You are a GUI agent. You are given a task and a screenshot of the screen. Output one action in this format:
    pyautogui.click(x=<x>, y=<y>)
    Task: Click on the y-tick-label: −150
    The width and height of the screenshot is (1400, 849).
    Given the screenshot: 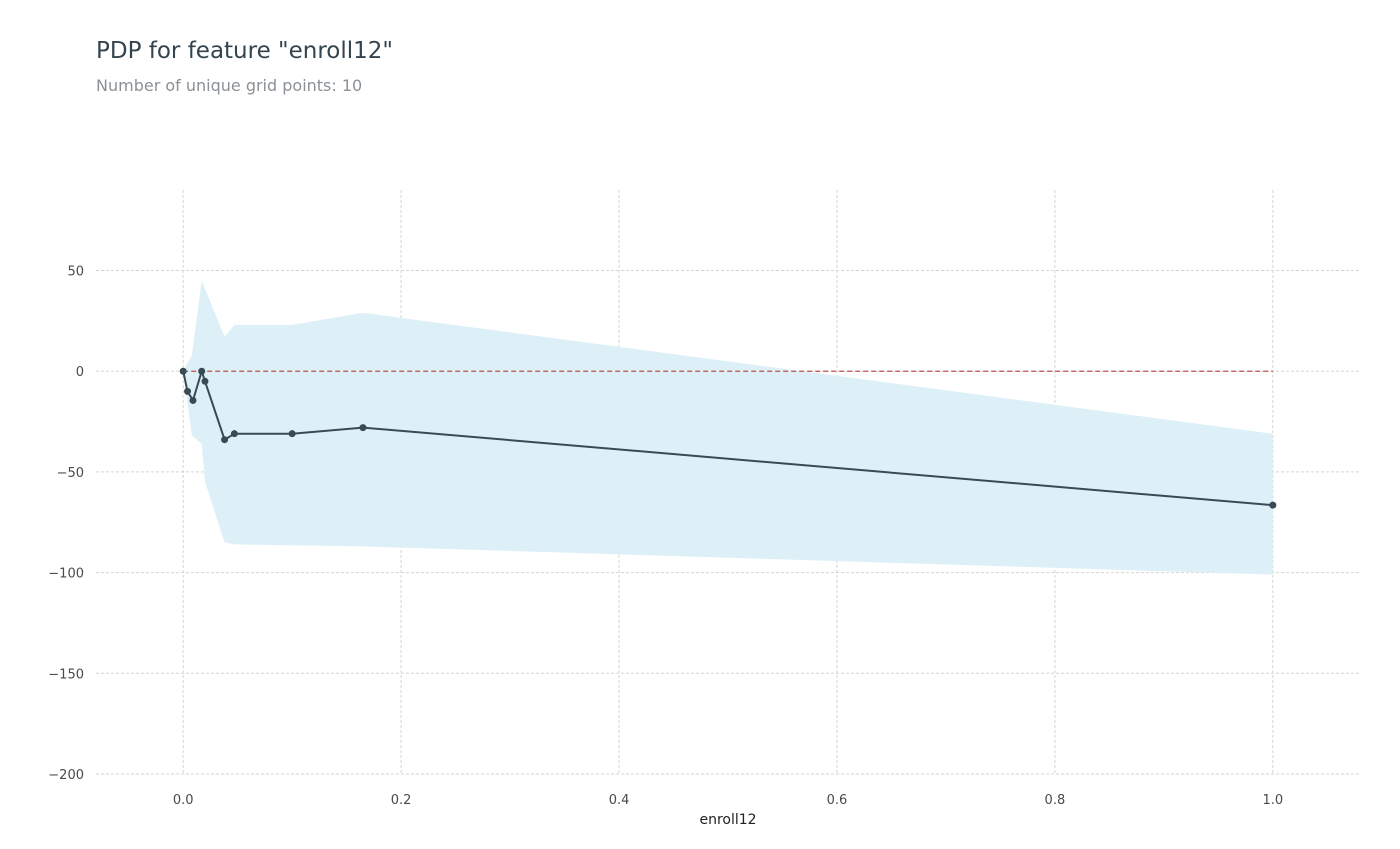 What is the action you would take?
    pyautogui.click(x=66, y=674)
    